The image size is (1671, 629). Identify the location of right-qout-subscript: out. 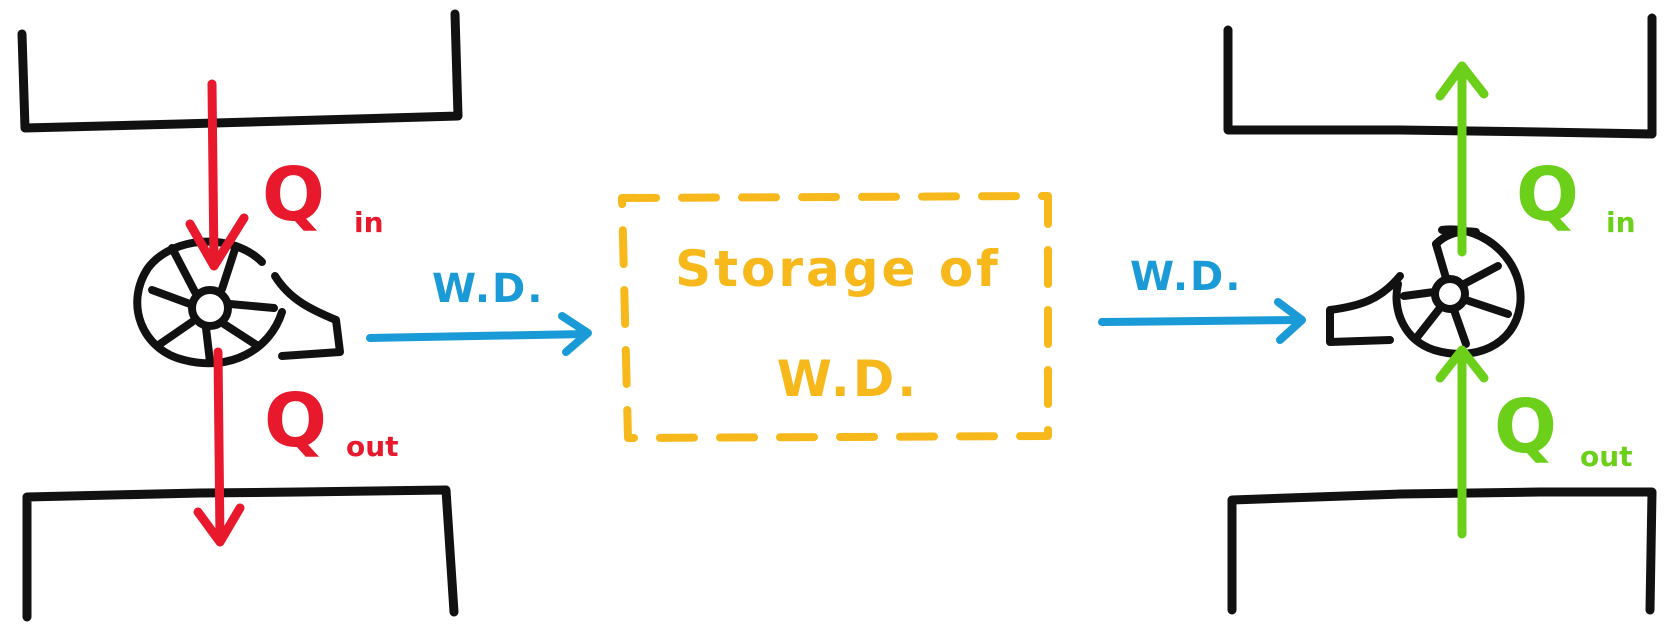
(1606, 456).